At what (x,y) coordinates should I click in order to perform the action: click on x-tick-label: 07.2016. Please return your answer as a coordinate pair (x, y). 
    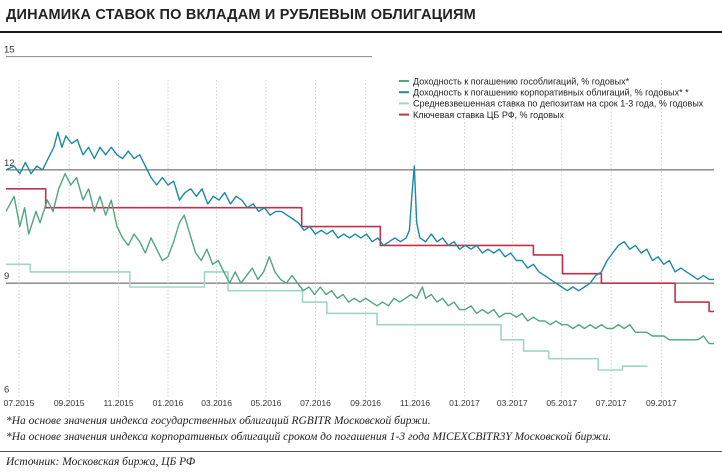
    Looking at the image, I should click on (315, 403).